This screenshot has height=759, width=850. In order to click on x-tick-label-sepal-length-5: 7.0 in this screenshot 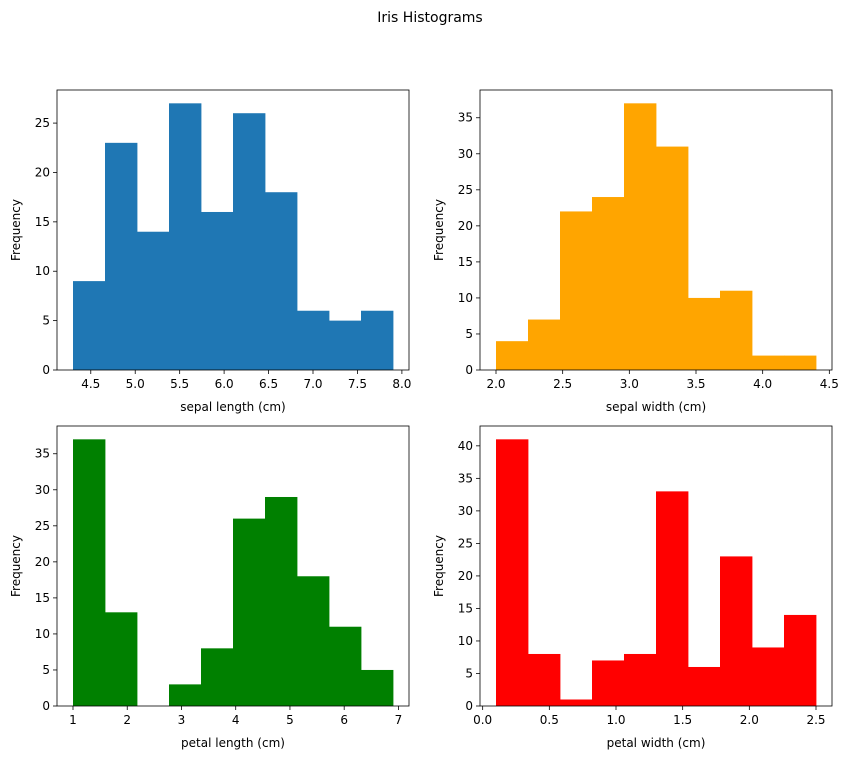, I will do `click(312, 384)`.